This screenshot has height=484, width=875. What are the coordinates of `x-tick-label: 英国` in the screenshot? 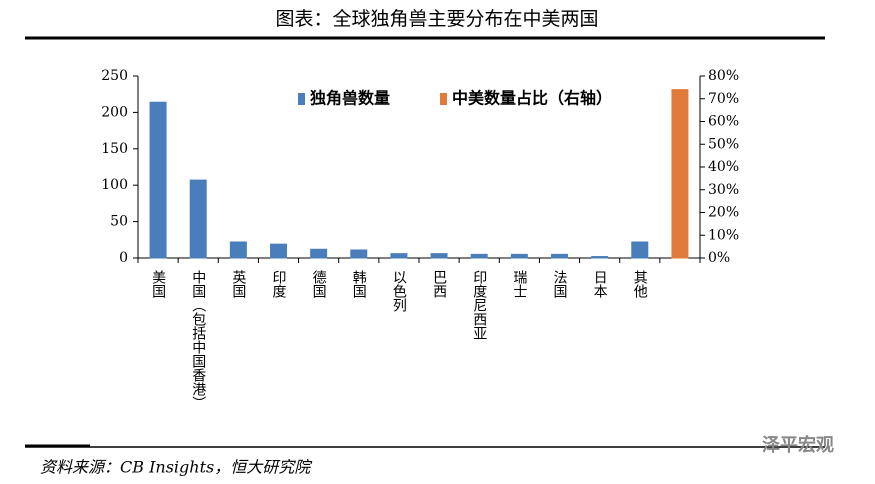 It's located at (238, 283).